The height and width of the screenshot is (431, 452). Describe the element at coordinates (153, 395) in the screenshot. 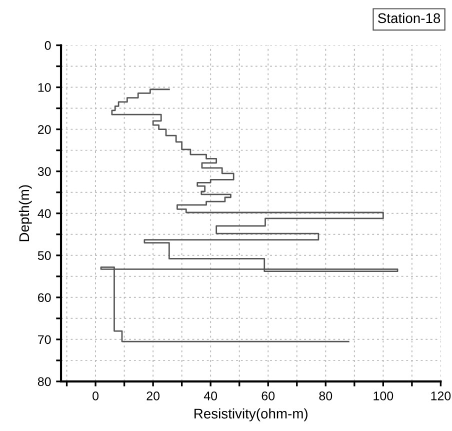

I see `x-tick-label: 20` at that location.